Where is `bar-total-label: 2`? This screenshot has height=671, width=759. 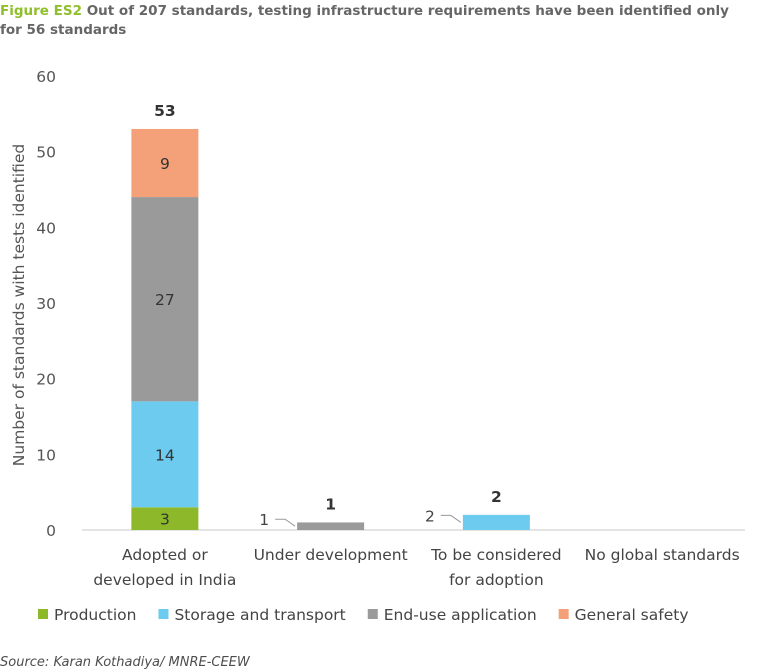 bar-total-label: 2 is located at coordinates (496, 497).